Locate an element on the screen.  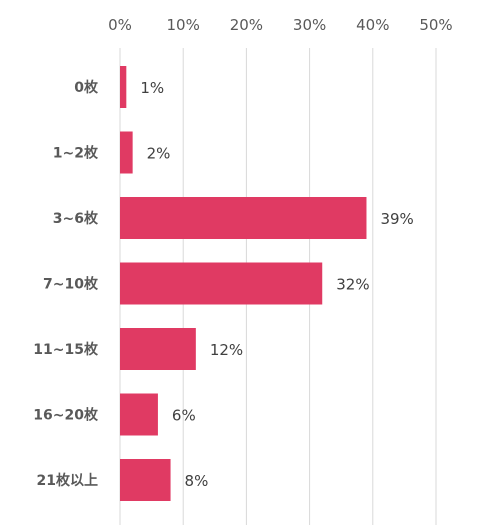
category-label: 7~10枚 is located at coordinates (71, 284).